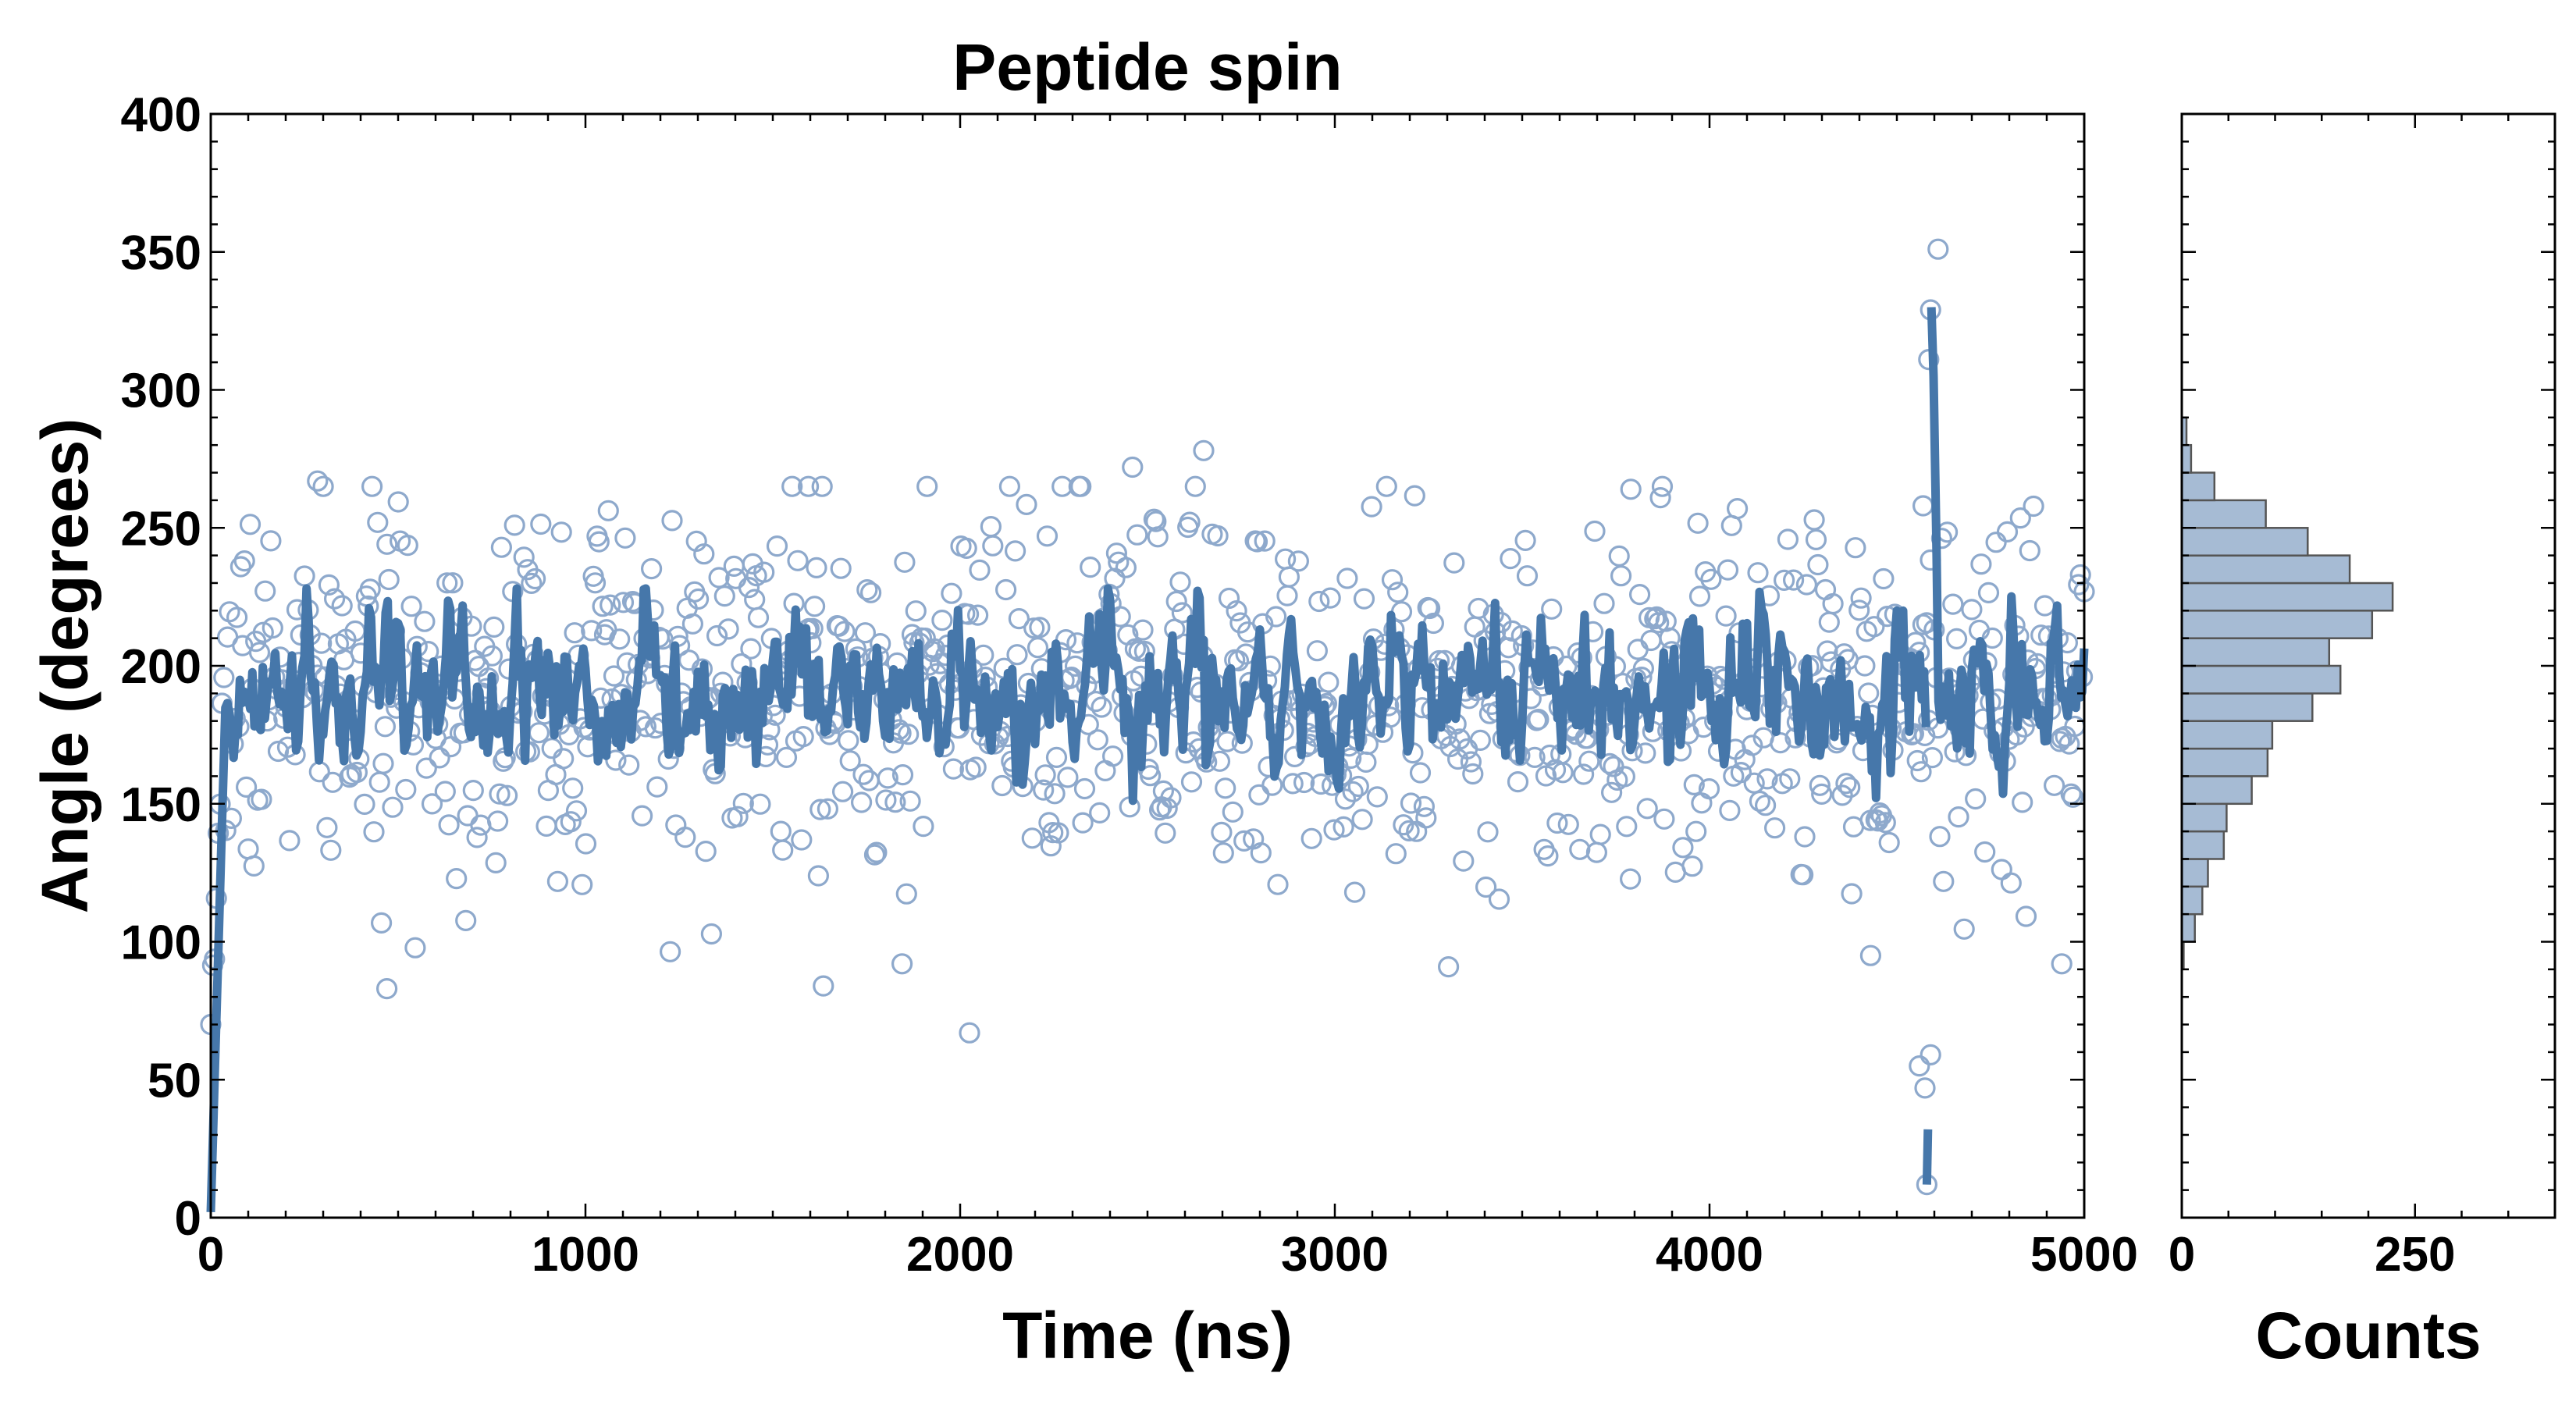  What do you see at coordinates (174, 1081) in the screenshot?
I see `y-tick-label: 50` at bounding box center [174, 1081].